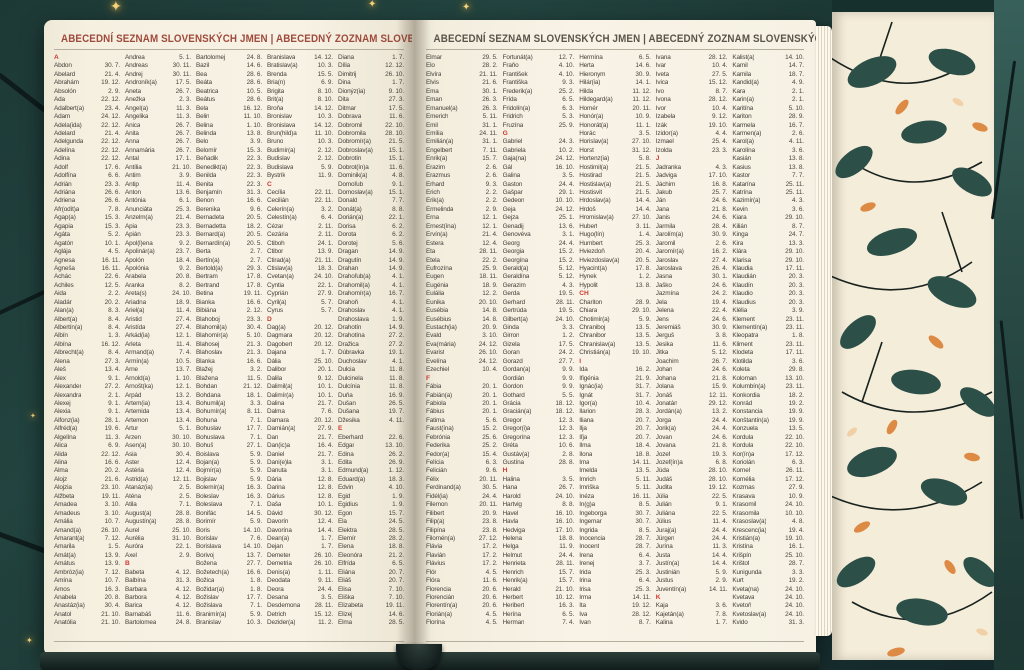 This screenshot has width=1024, height=670. I want to click on name-day-entry: Adam 24. 12., so click(87, 117).